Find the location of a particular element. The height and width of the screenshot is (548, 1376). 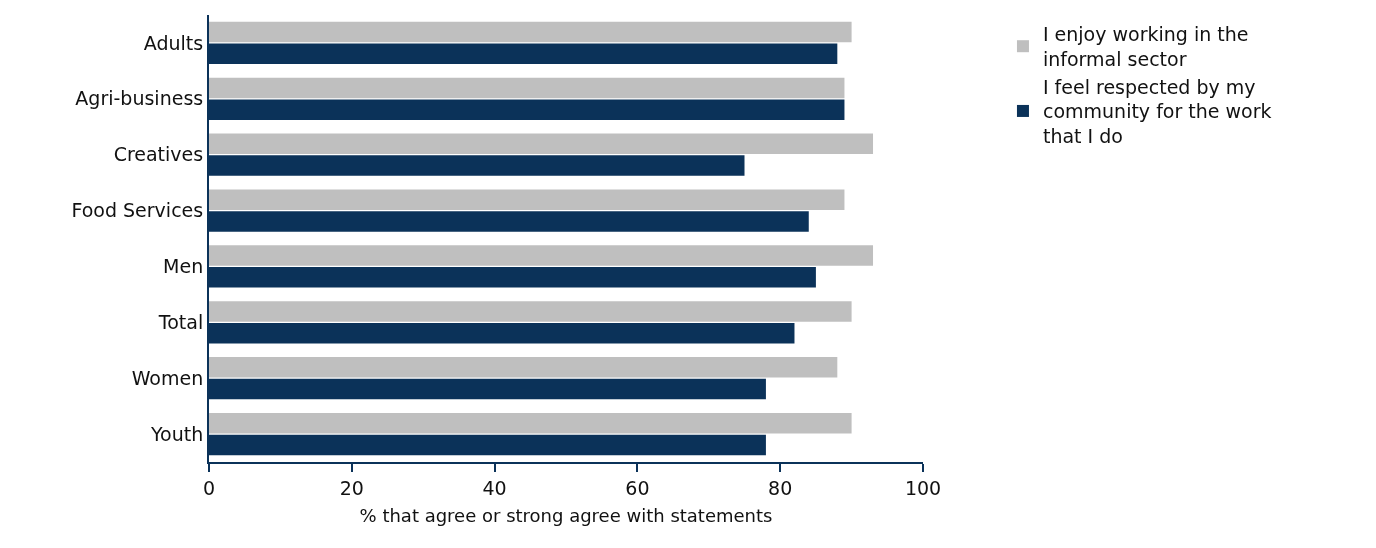

y-tick-label: Food Services is located at coordinates (137, 210).